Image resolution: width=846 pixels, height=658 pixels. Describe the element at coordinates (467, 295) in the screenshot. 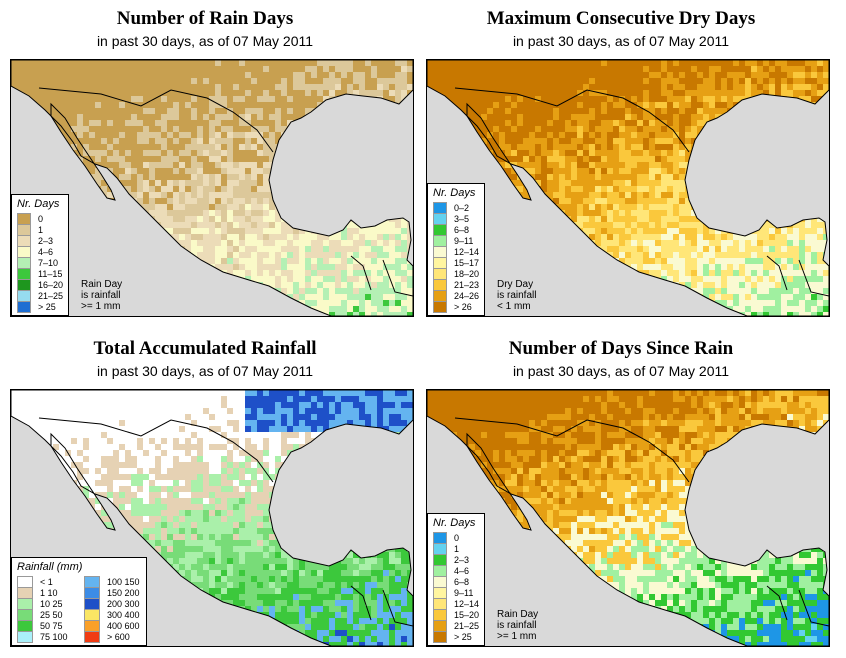

I see `legend-label: 24–26` at that location.